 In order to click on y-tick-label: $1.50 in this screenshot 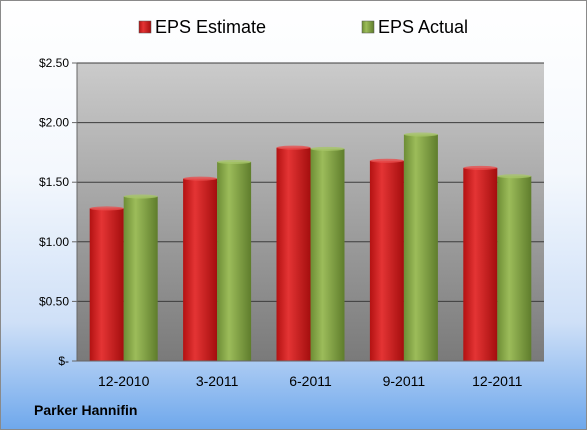, I will do `click(54, 182)`.